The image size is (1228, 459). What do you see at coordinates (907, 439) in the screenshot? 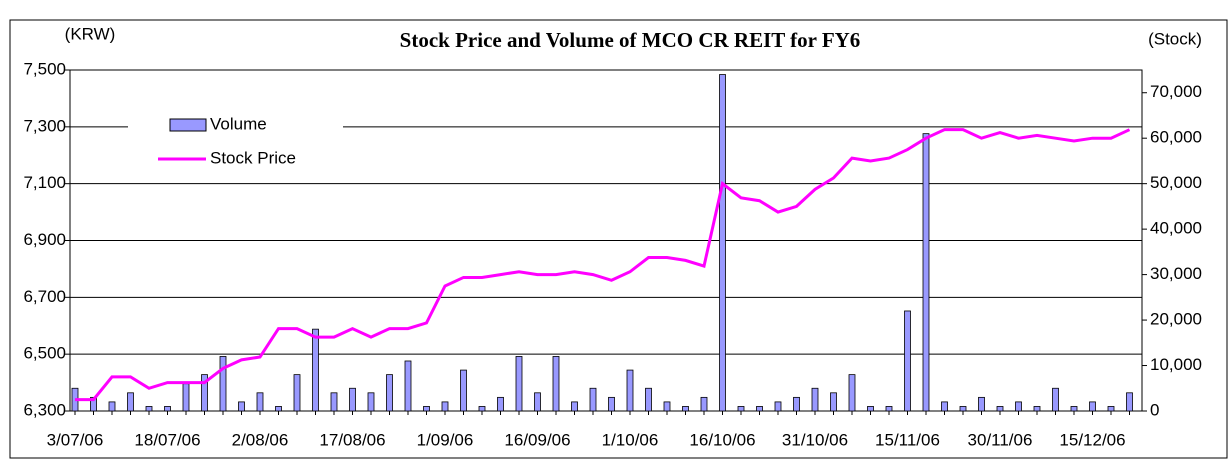
I see `x-tick-label: 15/11/06` at bounding box center [907, 439].